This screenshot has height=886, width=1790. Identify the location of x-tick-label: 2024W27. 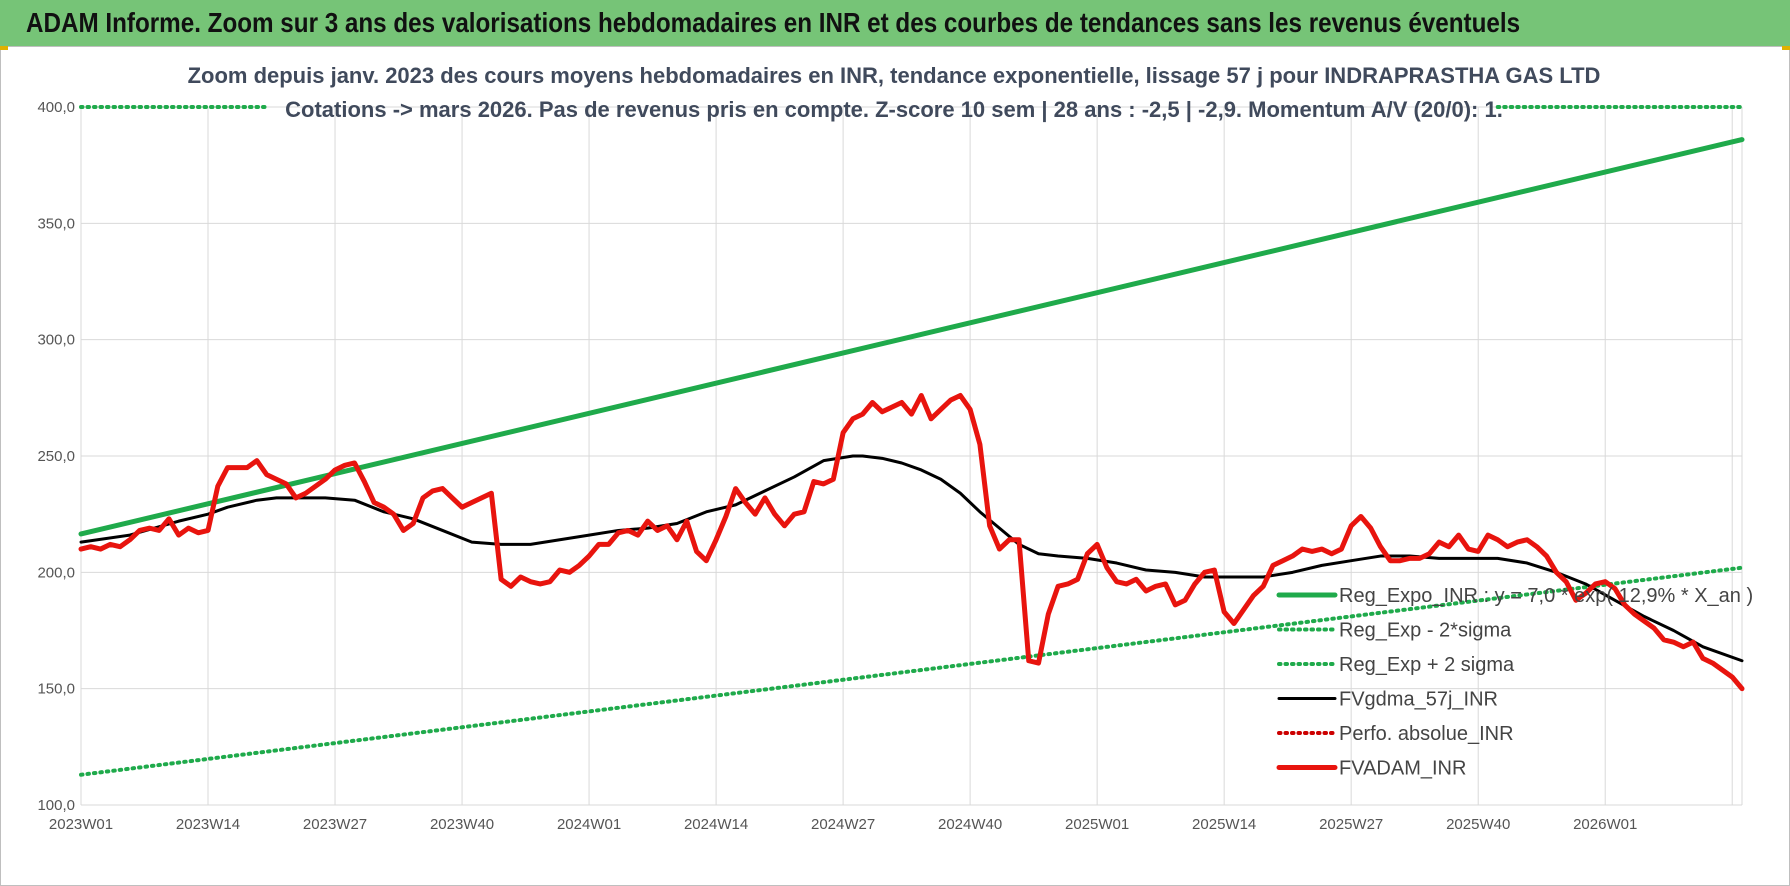
(843, 824).